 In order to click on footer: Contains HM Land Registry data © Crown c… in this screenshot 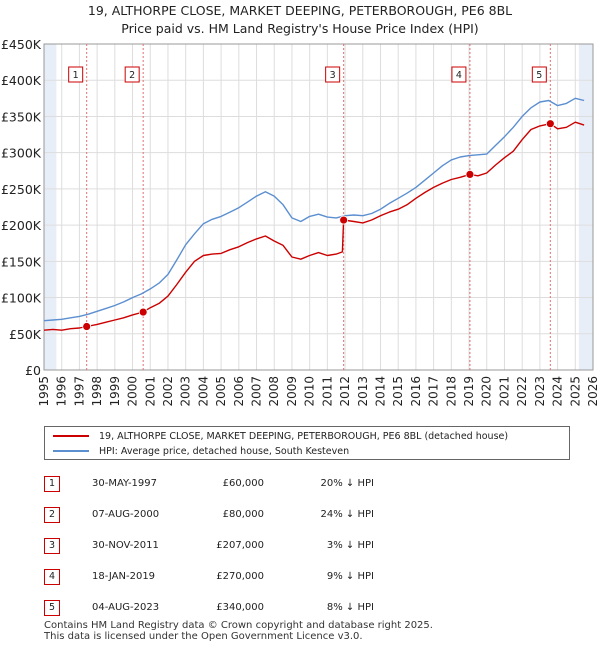, I will do `click(238, 631)`.